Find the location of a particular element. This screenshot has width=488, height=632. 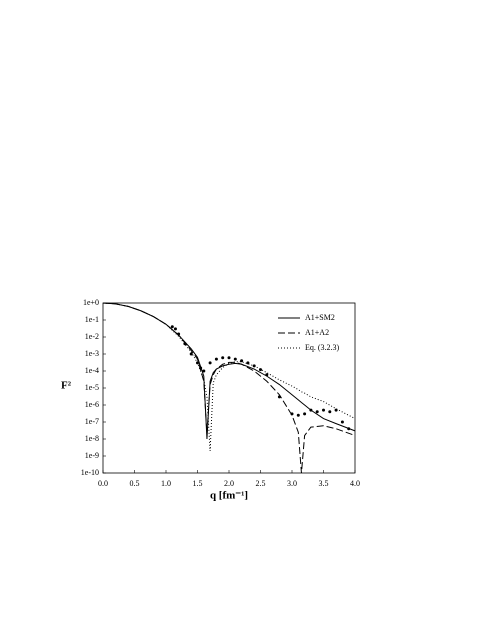

x-tick-label: 0.5 is located at coordinates (135, 483).